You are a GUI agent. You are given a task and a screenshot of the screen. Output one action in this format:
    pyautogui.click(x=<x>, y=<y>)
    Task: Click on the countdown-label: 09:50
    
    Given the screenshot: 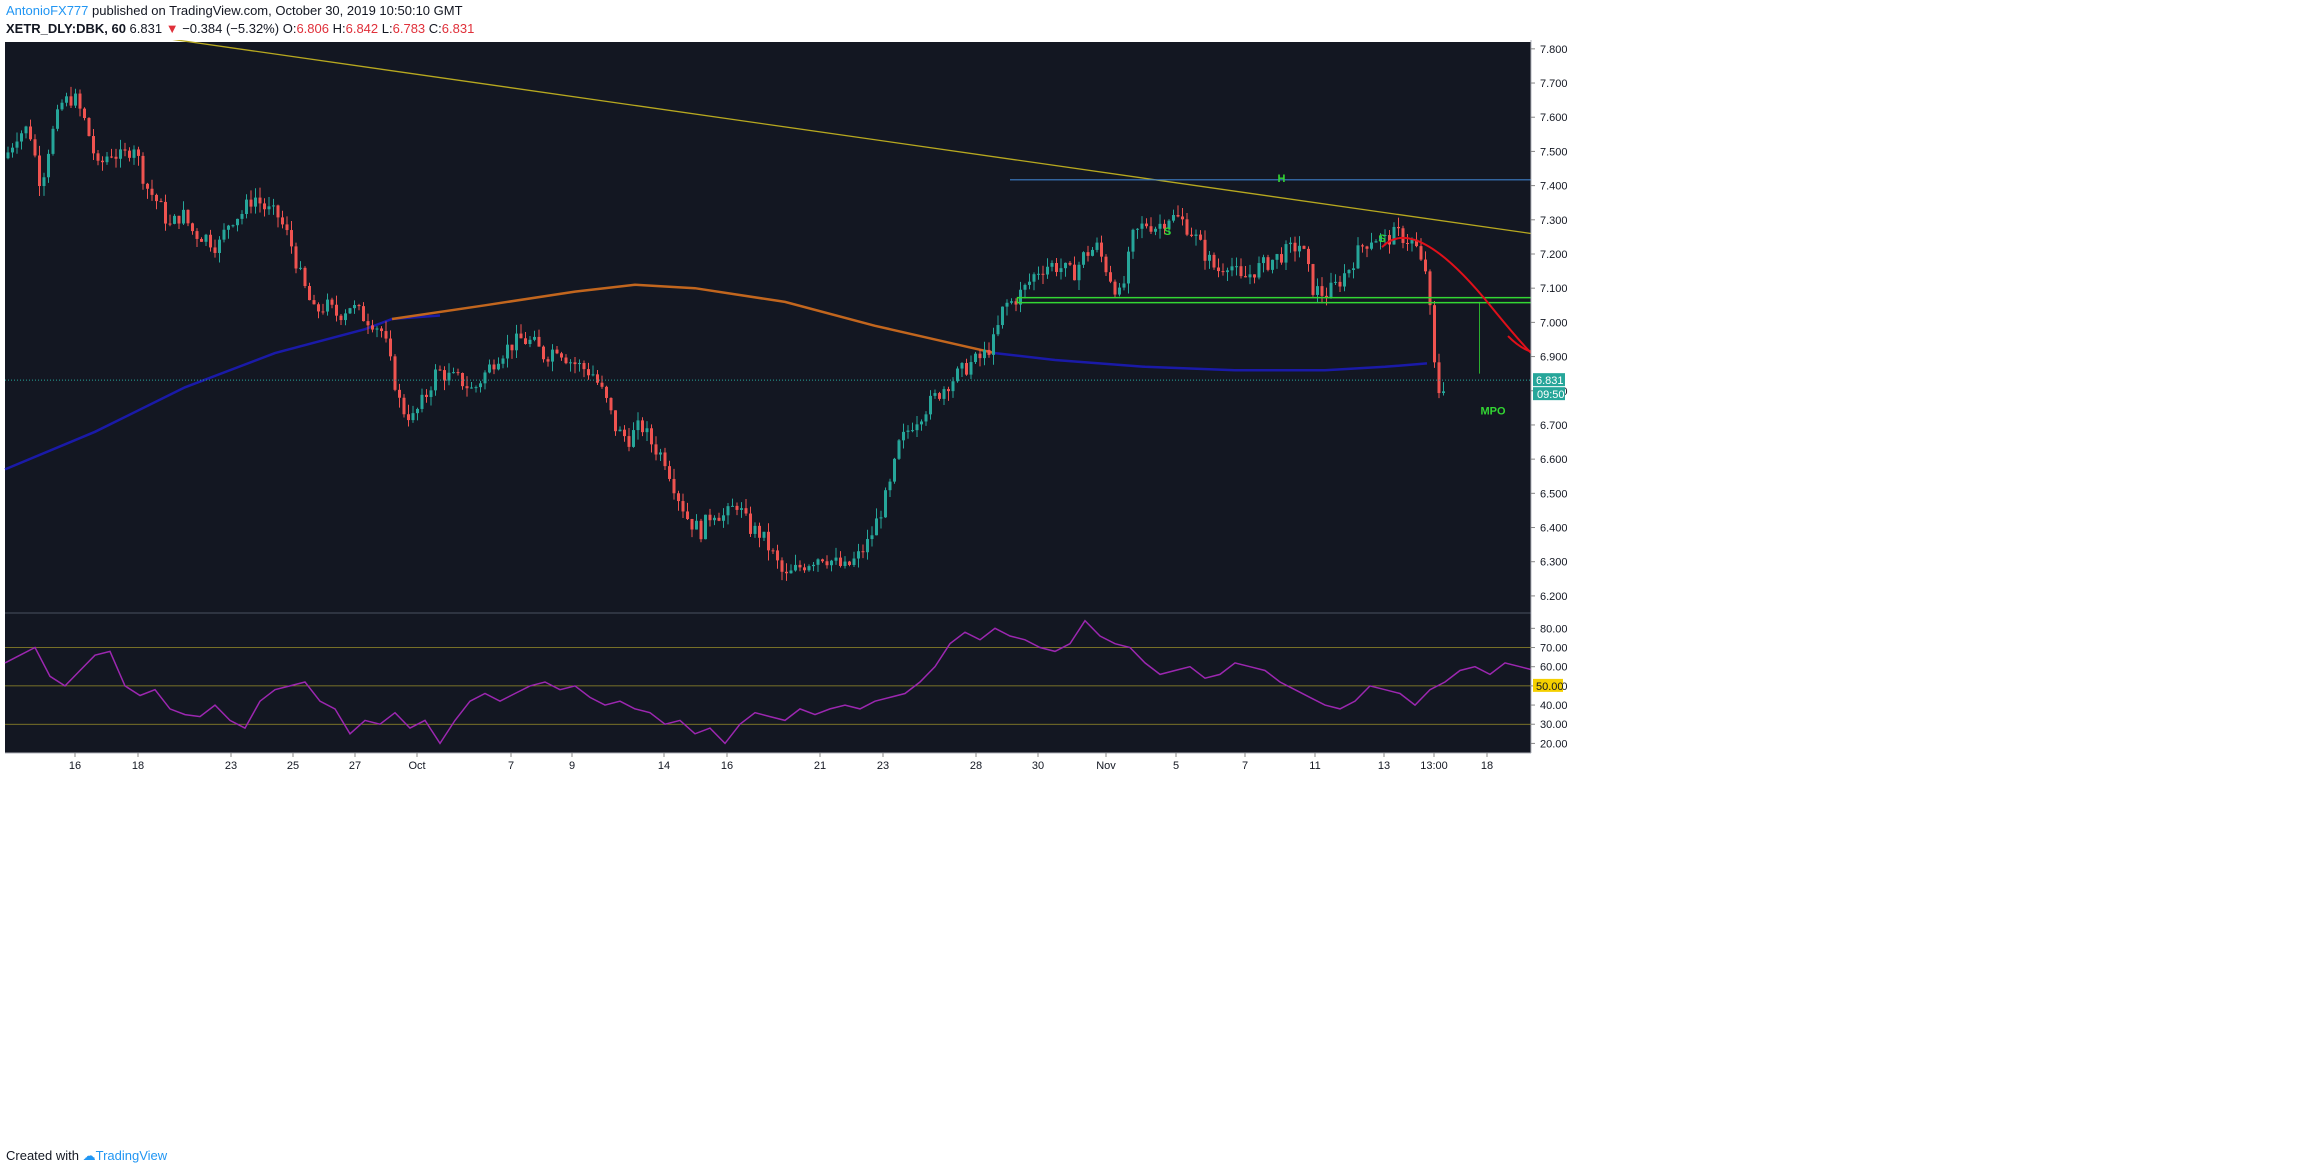 What is the action you would take?
    pyautogui.click(x=1551, y=395)
    